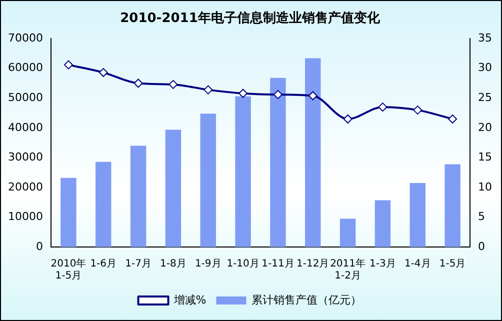 This screenshot has height=321, width=502. I want to click on y-tick-label: 30000, so click(25, 157).